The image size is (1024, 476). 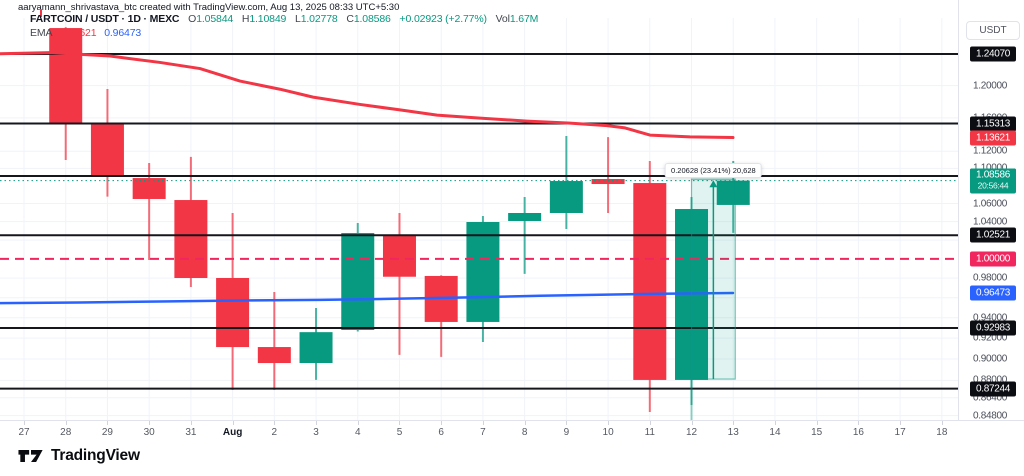 I want to click on price-tick-0.88000: 0.88000, so click(x=990, y=380).